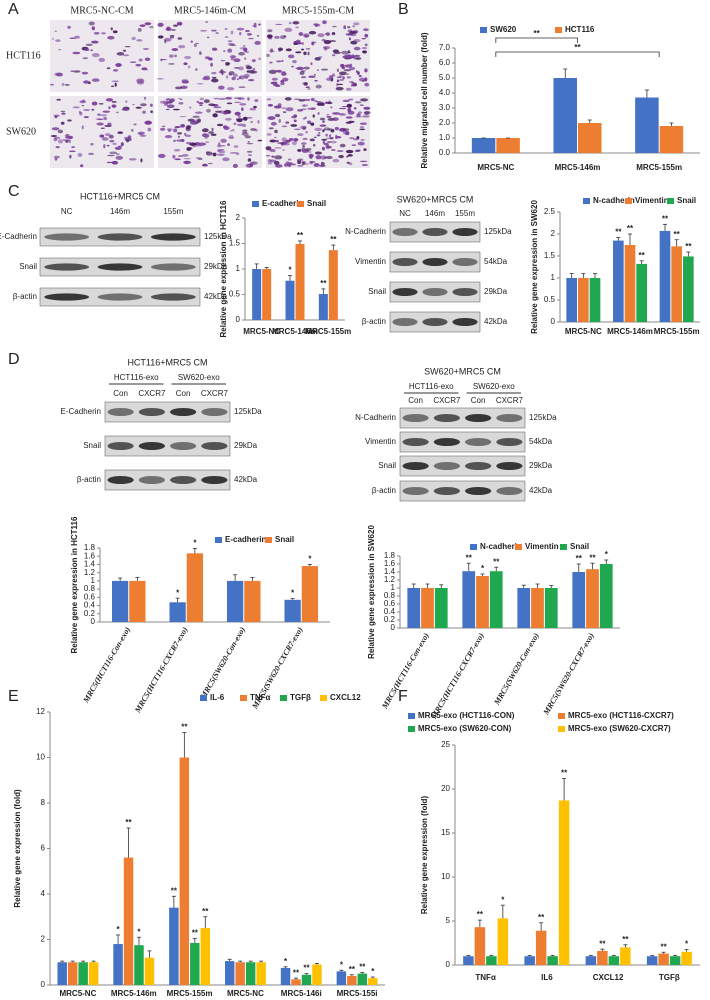 The width and height of the screenshot is (710, 1000). Describe the element at coordinates (483, 30) in the screenshot. I see `legend-swatch` at that location.